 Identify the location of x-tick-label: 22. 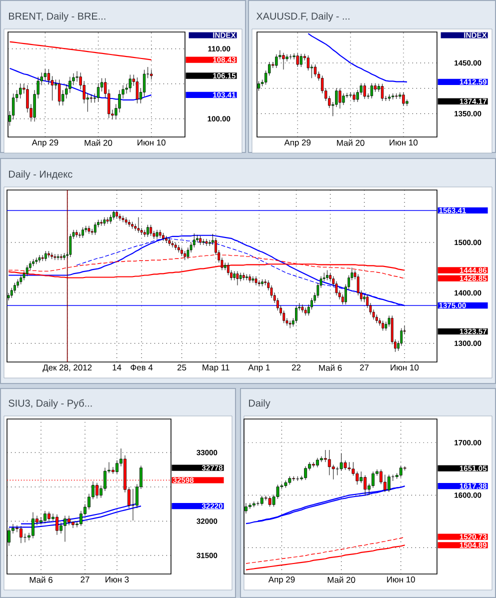
(296, 367).